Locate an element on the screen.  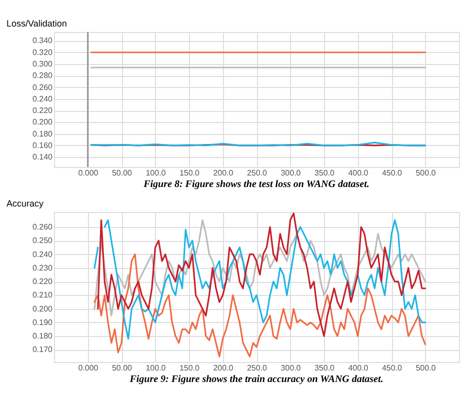
y-tick-label: 0.280 is located at coordinates (43, 75).